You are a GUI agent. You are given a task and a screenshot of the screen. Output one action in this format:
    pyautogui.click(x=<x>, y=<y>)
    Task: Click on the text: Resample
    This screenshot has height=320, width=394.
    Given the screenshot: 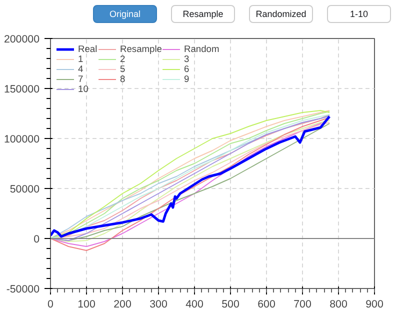 What is the action you would take?
    pyautogui.click(x=203, y=14)
    